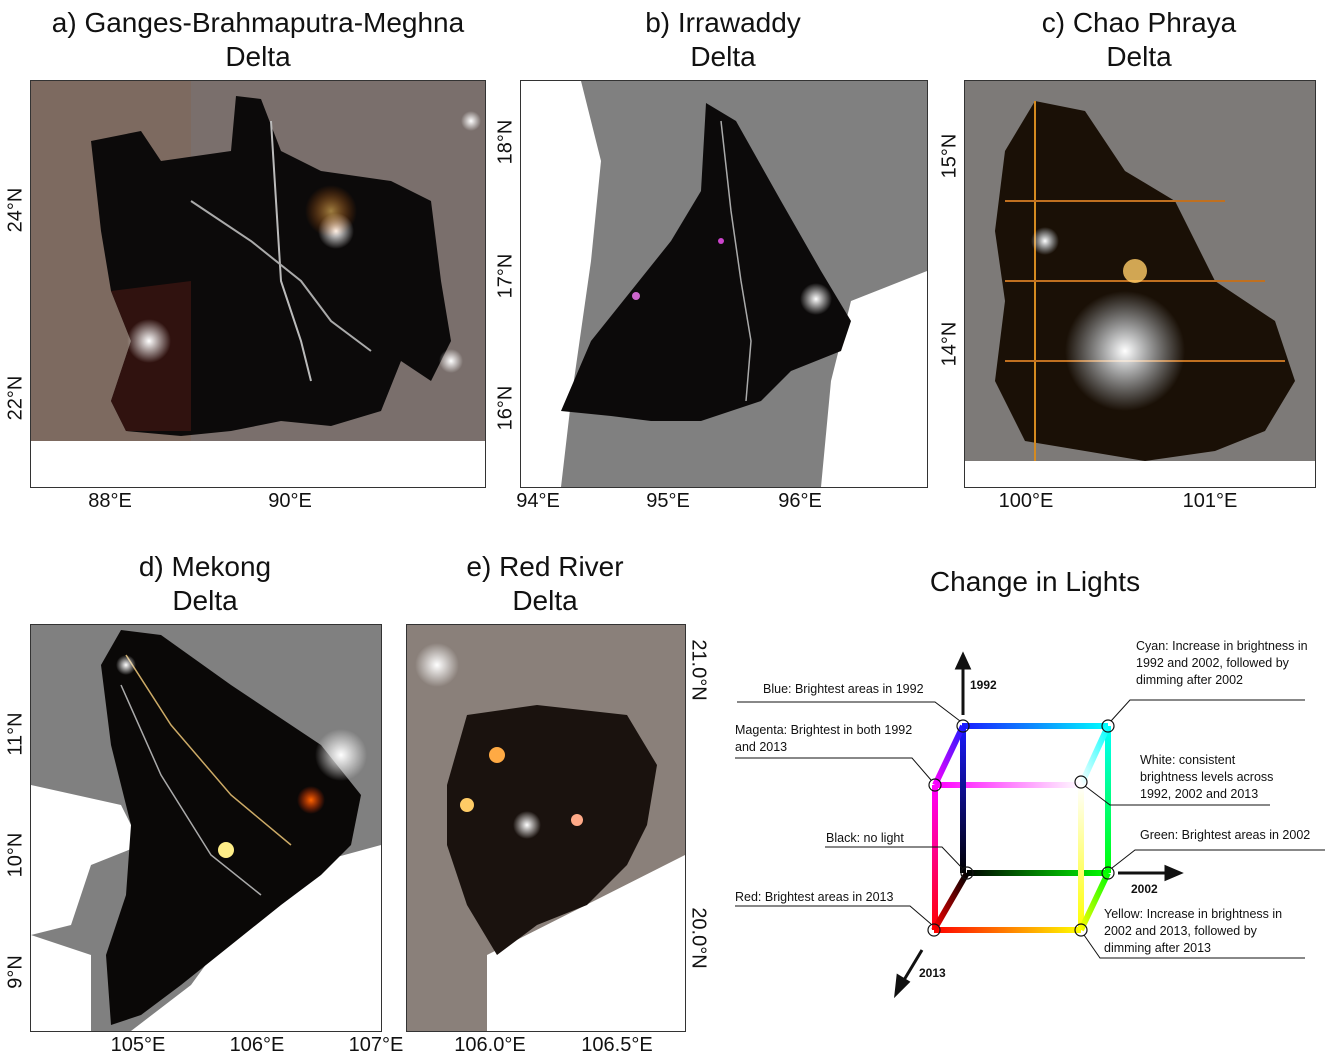  I want to click on cube-edge-black-green, so click(1037, 873).